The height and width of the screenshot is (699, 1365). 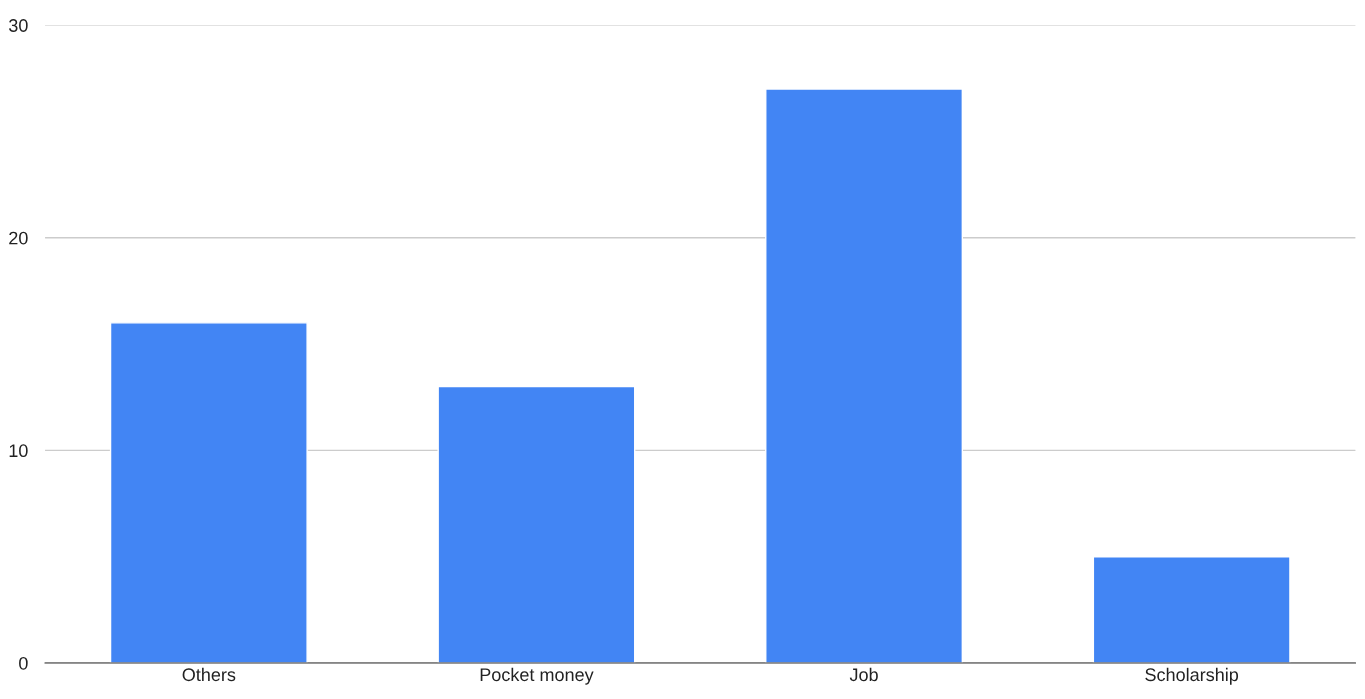 What do you see at coordinates (23, 663) in the screenshot?
I see `y-tick-label: 0` at bounding box center [23, 663].